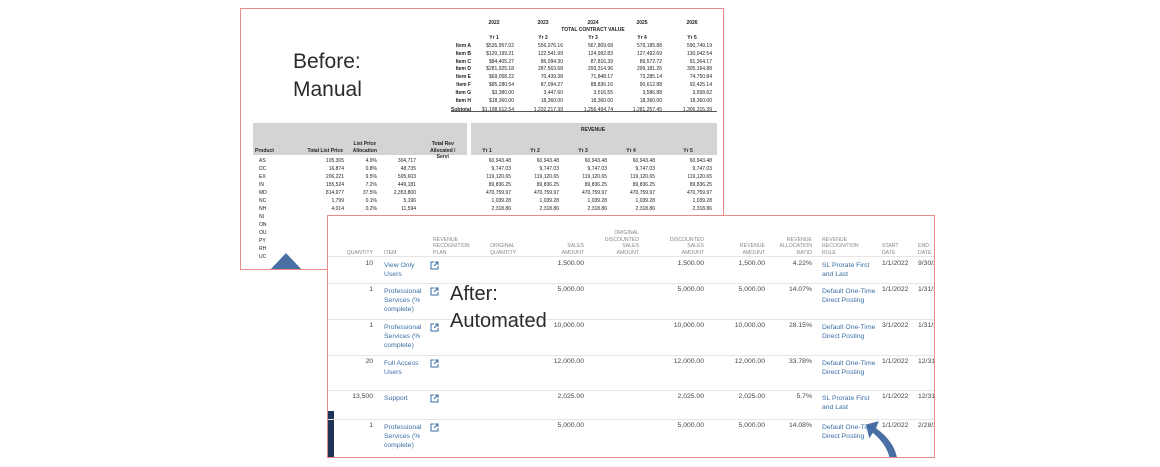 The image size is (1160, 467). What do you see at coordinates (501, 100) in the screenshot?
I see `text: $18,360.00` at bounding box center [501, 100].